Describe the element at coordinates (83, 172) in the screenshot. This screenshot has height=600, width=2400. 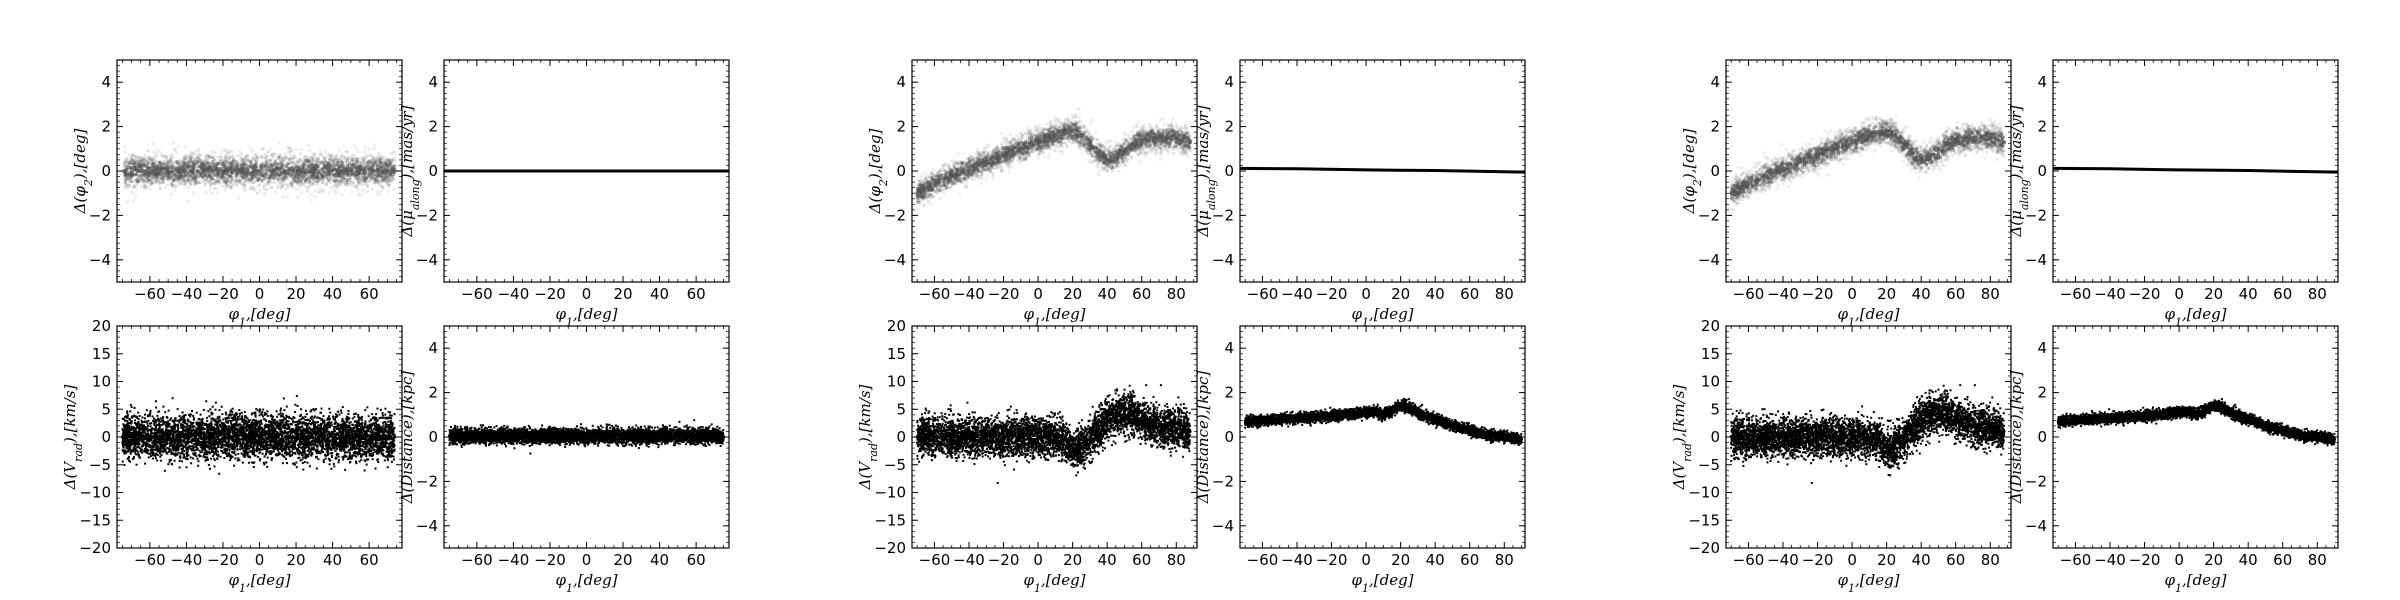
I see `y-axis-label: Δ(φ2),[deg]` at that location.